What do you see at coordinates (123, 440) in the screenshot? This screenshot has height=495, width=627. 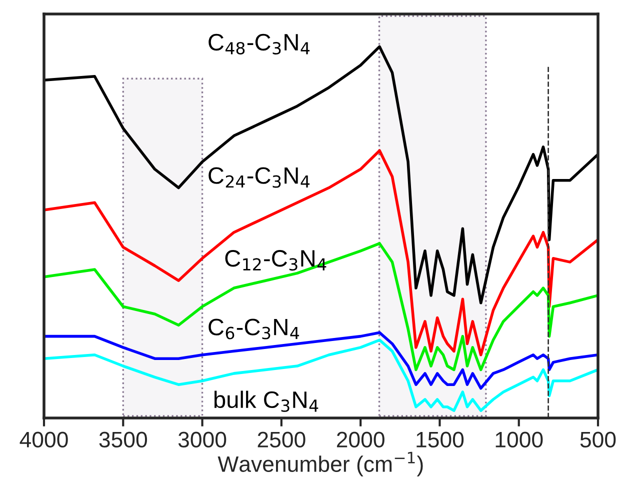 I see `x-tick-label: 3500` at bounding box center [123, 440].